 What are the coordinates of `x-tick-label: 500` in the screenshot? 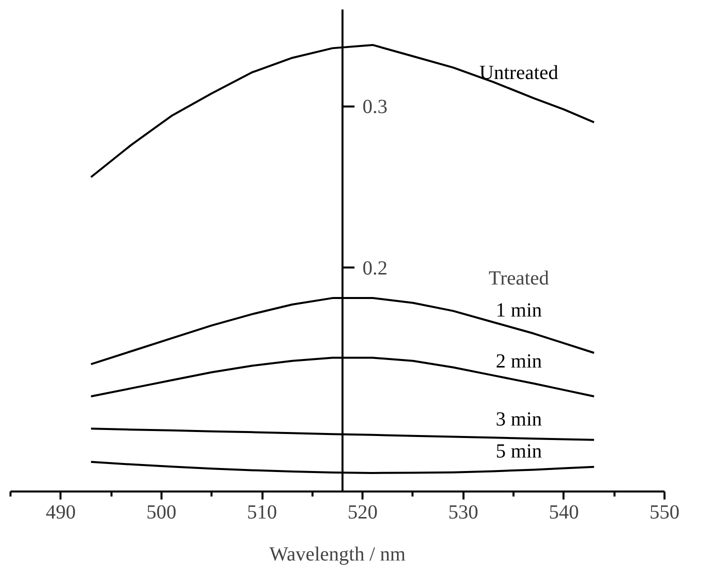 It's located at (161, 513).